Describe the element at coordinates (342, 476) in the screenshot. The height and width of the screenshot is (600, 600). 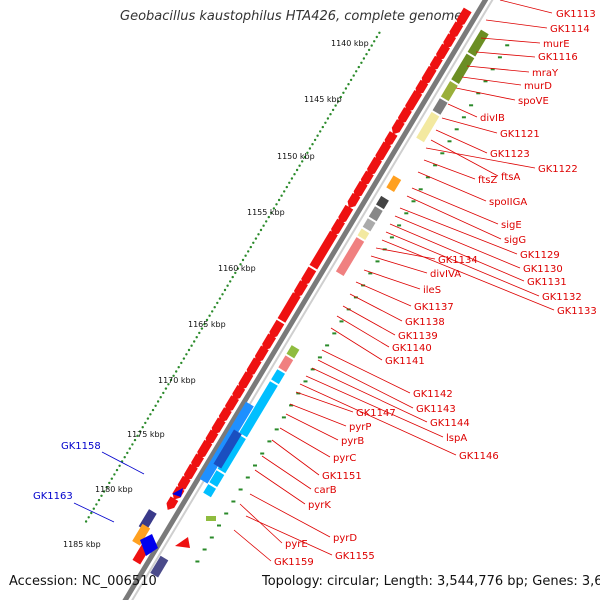
I see `gene-label: GK1151` at that location.